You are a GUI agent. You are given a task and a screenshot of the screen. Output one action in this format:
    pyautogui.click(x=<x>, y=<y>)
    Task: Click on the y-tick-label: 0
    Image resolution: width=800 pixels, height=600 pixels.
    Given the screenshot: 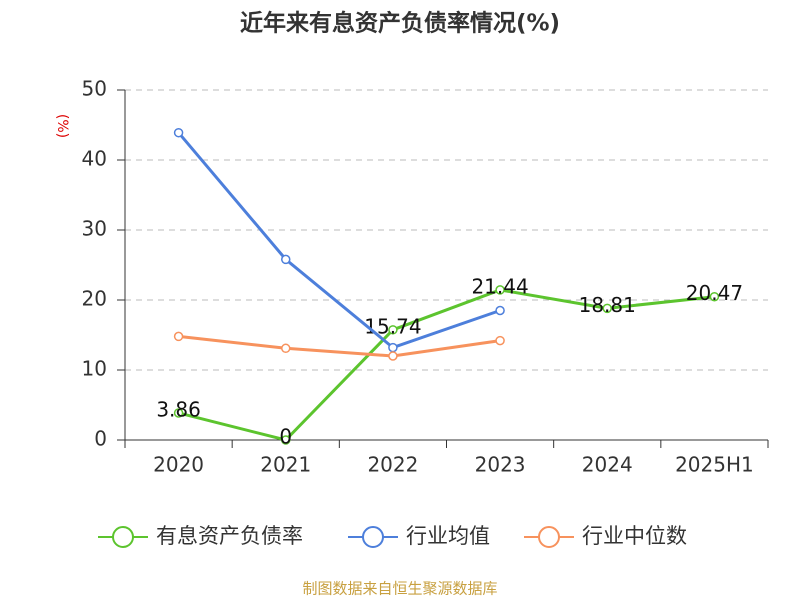 What is the action you would take?
    pyautogui.click(x=100, y=439)
    